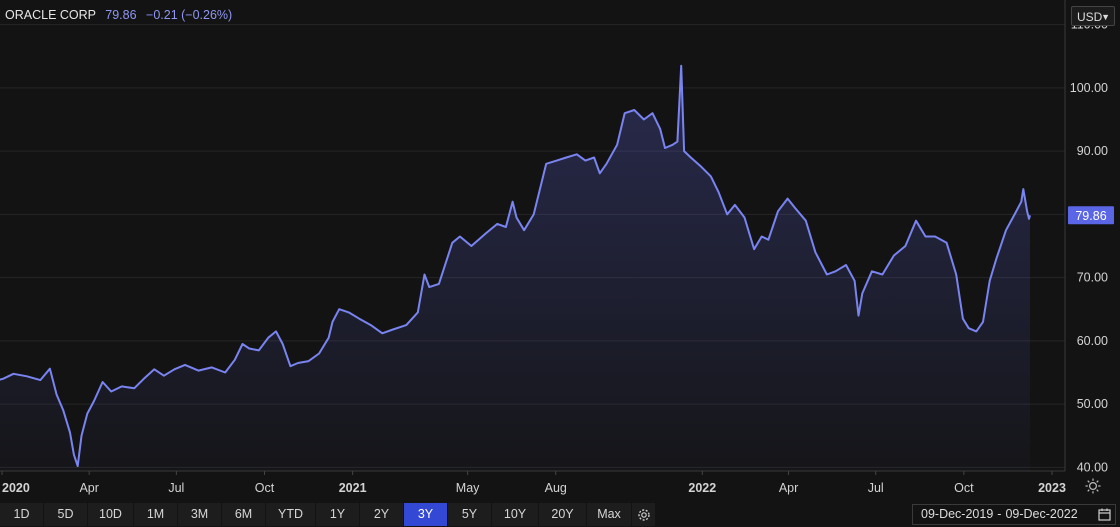 The width and height of the screenshot is (1120, 527). What do you see at coordinates (1092, 404) in the screenshot?
I see `y-tick-label: 50.00` at bounding box center [1092, 404].